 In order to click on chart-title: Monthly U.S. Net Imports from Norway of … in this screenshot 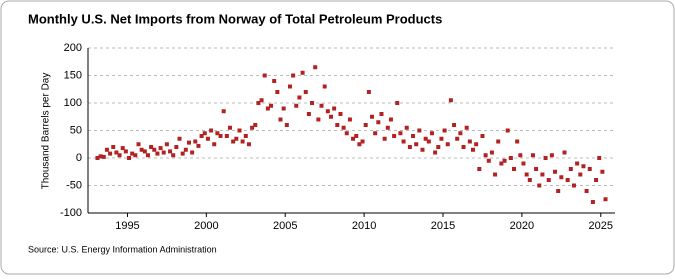, I will do `click(235, 18)`.